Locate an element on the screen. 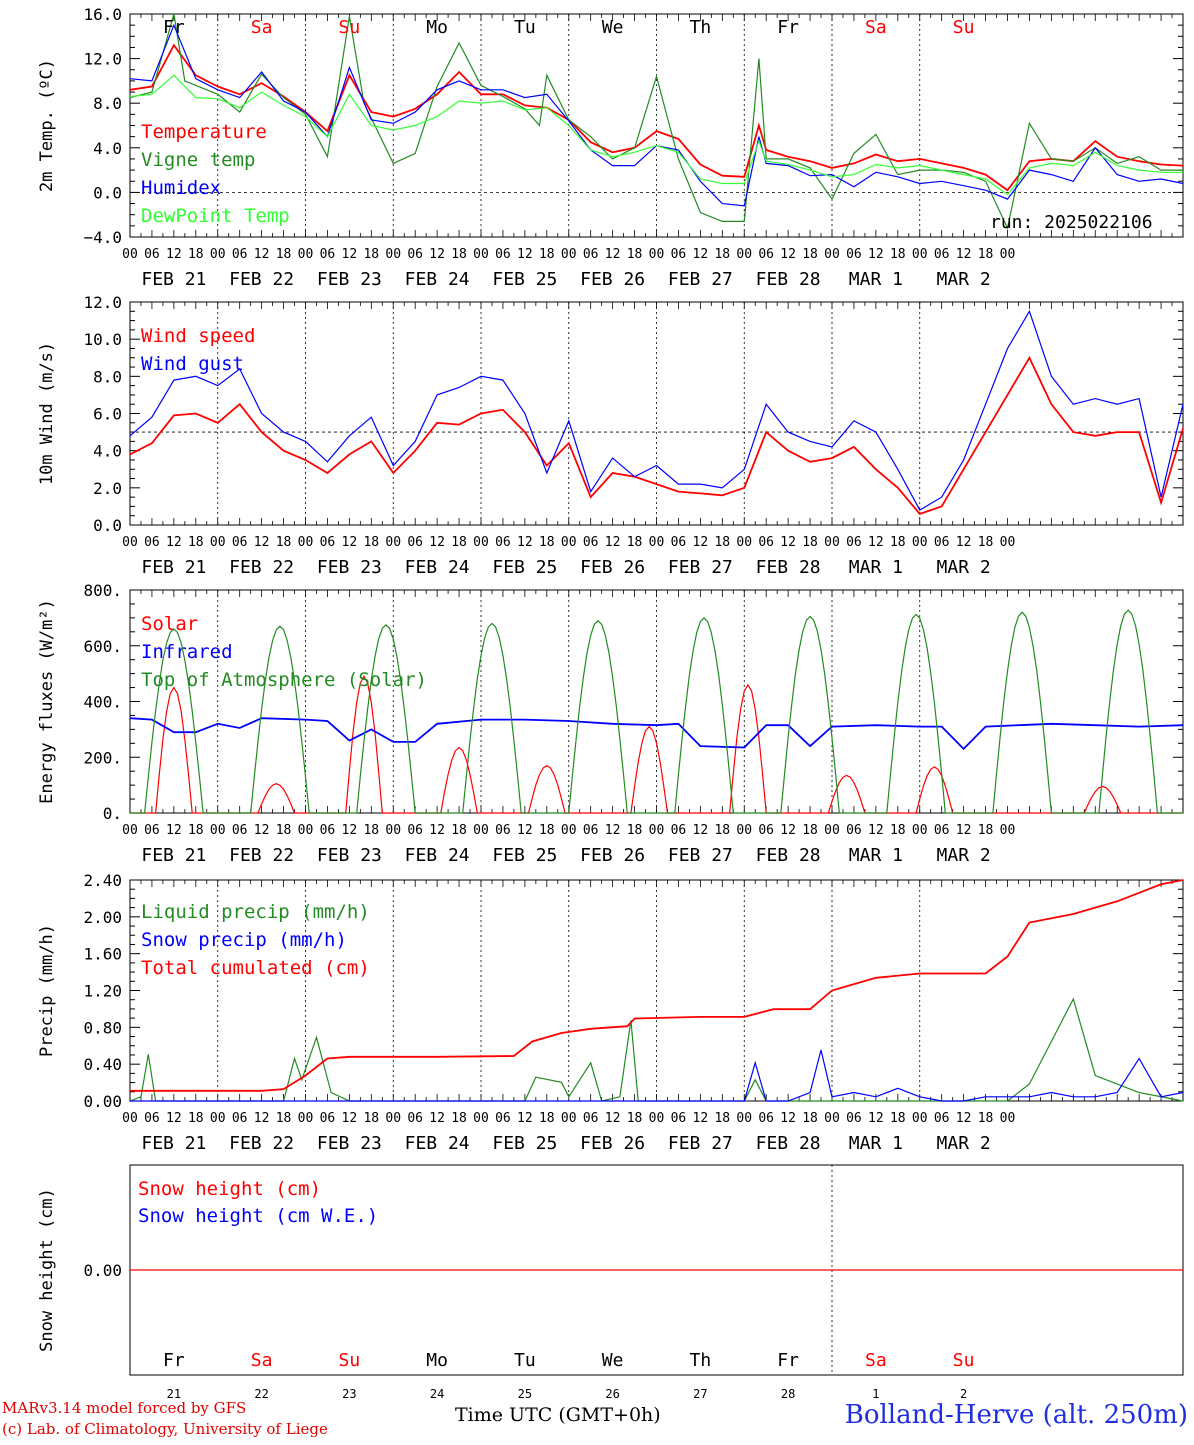  legend-entry: Wind speed is located at coordinates (198, 336).